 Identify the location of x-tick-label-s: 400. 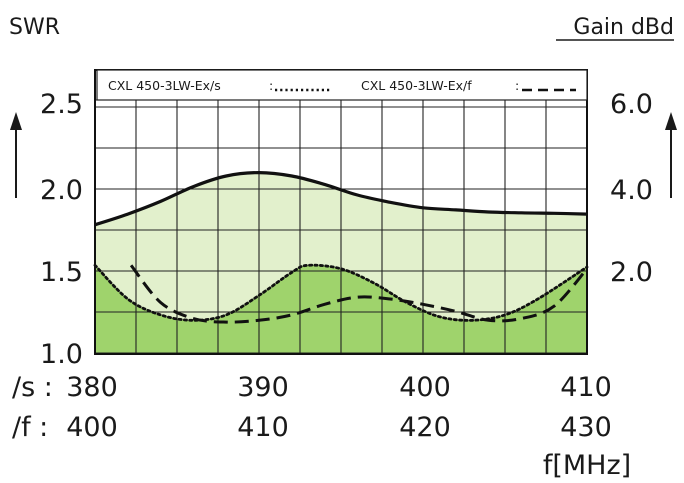
(425, 387).